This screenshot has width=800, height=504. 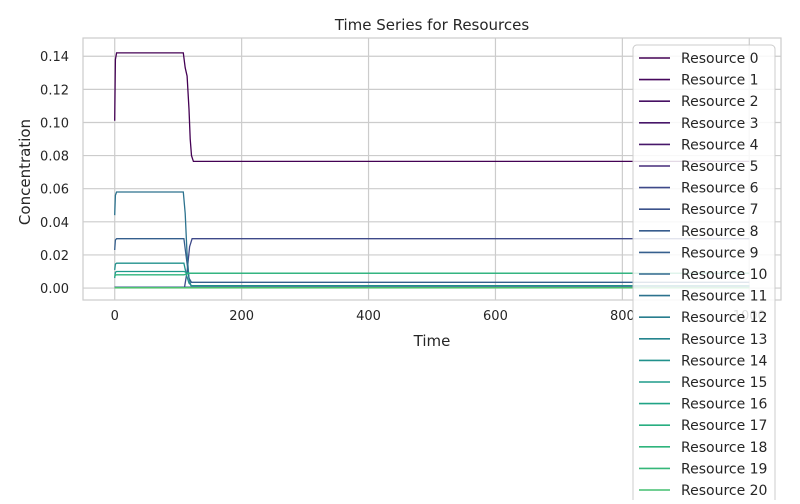 I want to click on legend-entry: Resource 3, so click(x=720, y=124).